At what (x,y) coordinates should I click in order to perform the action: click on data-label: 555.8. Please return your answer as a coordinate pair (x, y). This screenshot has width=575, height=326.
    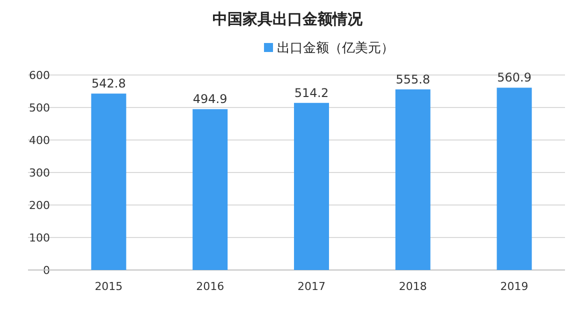
    Looking at the image, I should click on (413, 79).